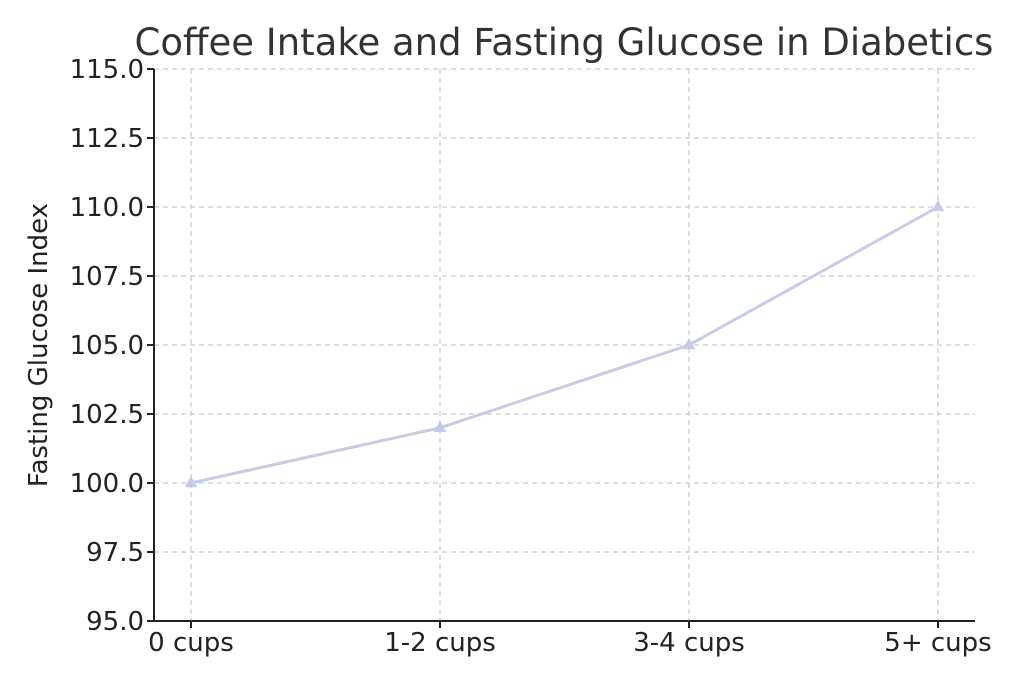 The image size is (1024, 683). What do you see at coordinates (107, 208) in the screenshot?
I see `y-tick-label: 110.0` at bounding box center [107, 208].